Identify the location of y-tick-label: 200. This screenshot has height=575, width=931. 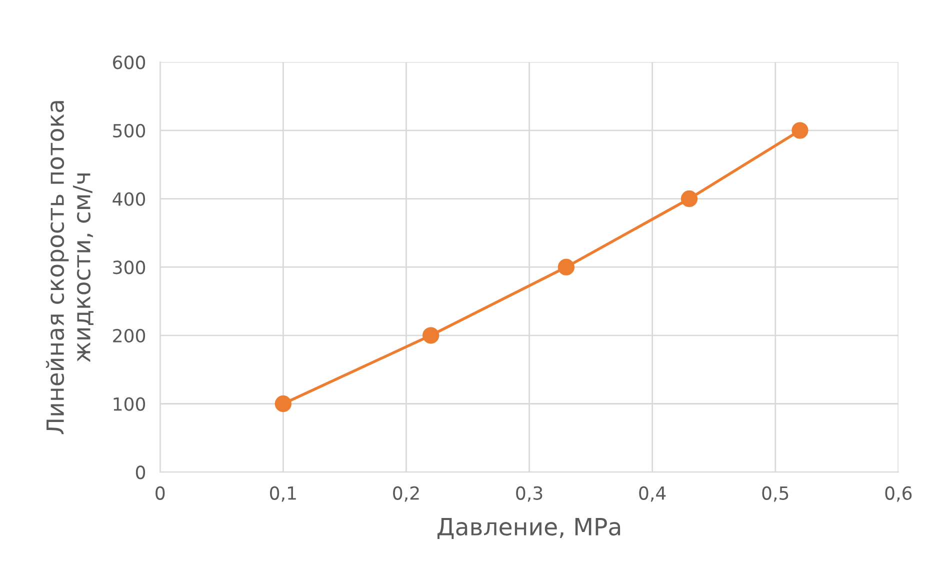
(129, 335).